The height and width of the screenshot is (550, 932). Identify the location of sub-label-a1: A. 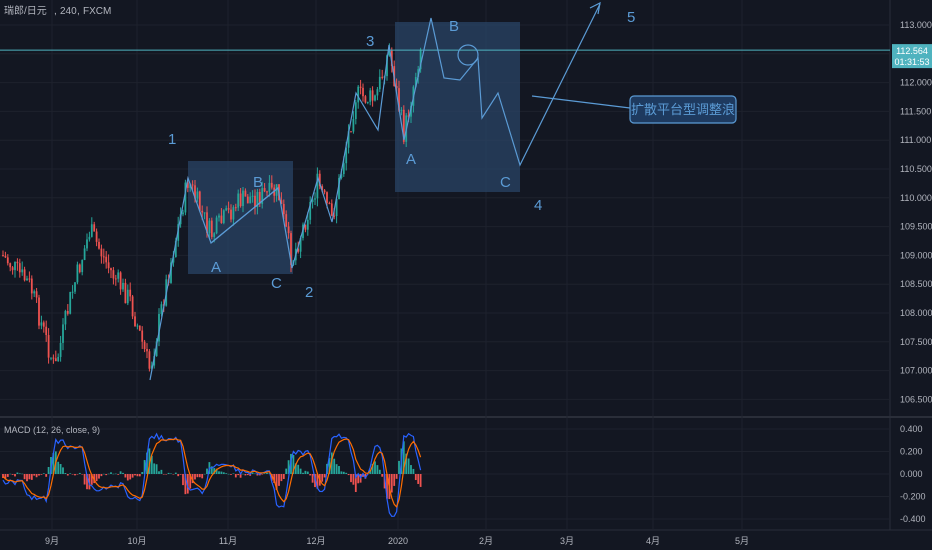
(216, 267).